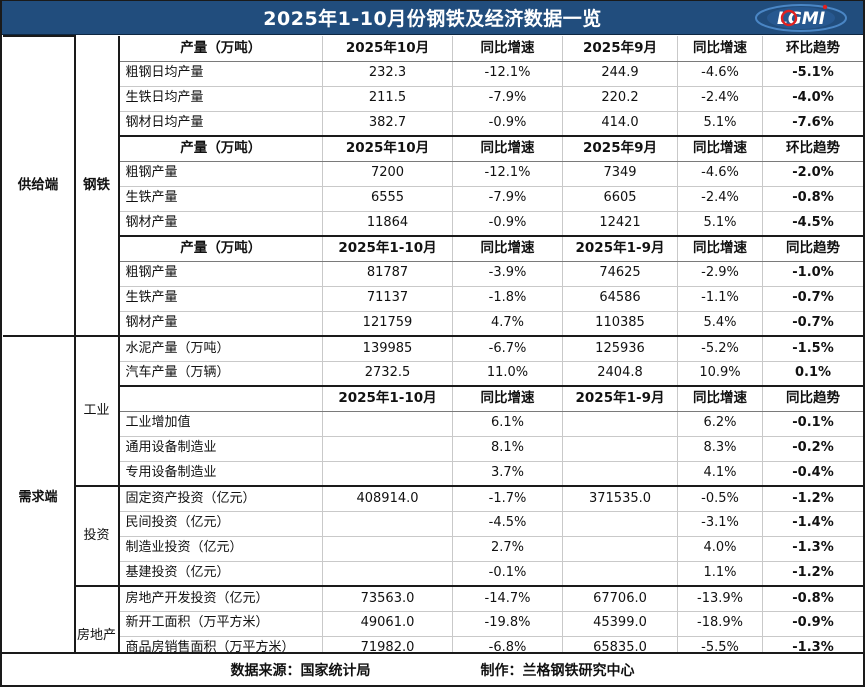 This screenshot has height=687, width=865. I want to click on table-row: 粗钢产量 81787 -3.9% 74625 -2.9% -1.0%, so click(433, 273).